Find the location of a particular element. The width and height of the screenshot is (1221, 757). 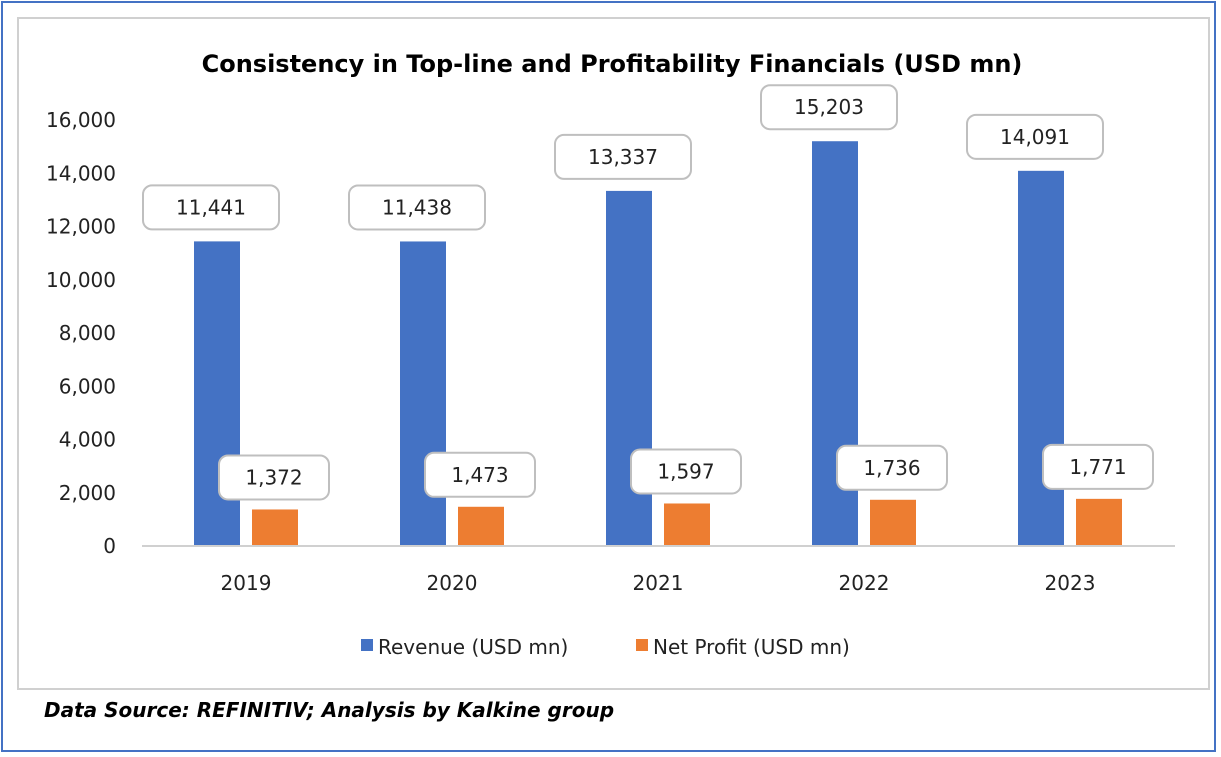

revenue-label-2023: 14,091 is located at coordinates (1035, 136).